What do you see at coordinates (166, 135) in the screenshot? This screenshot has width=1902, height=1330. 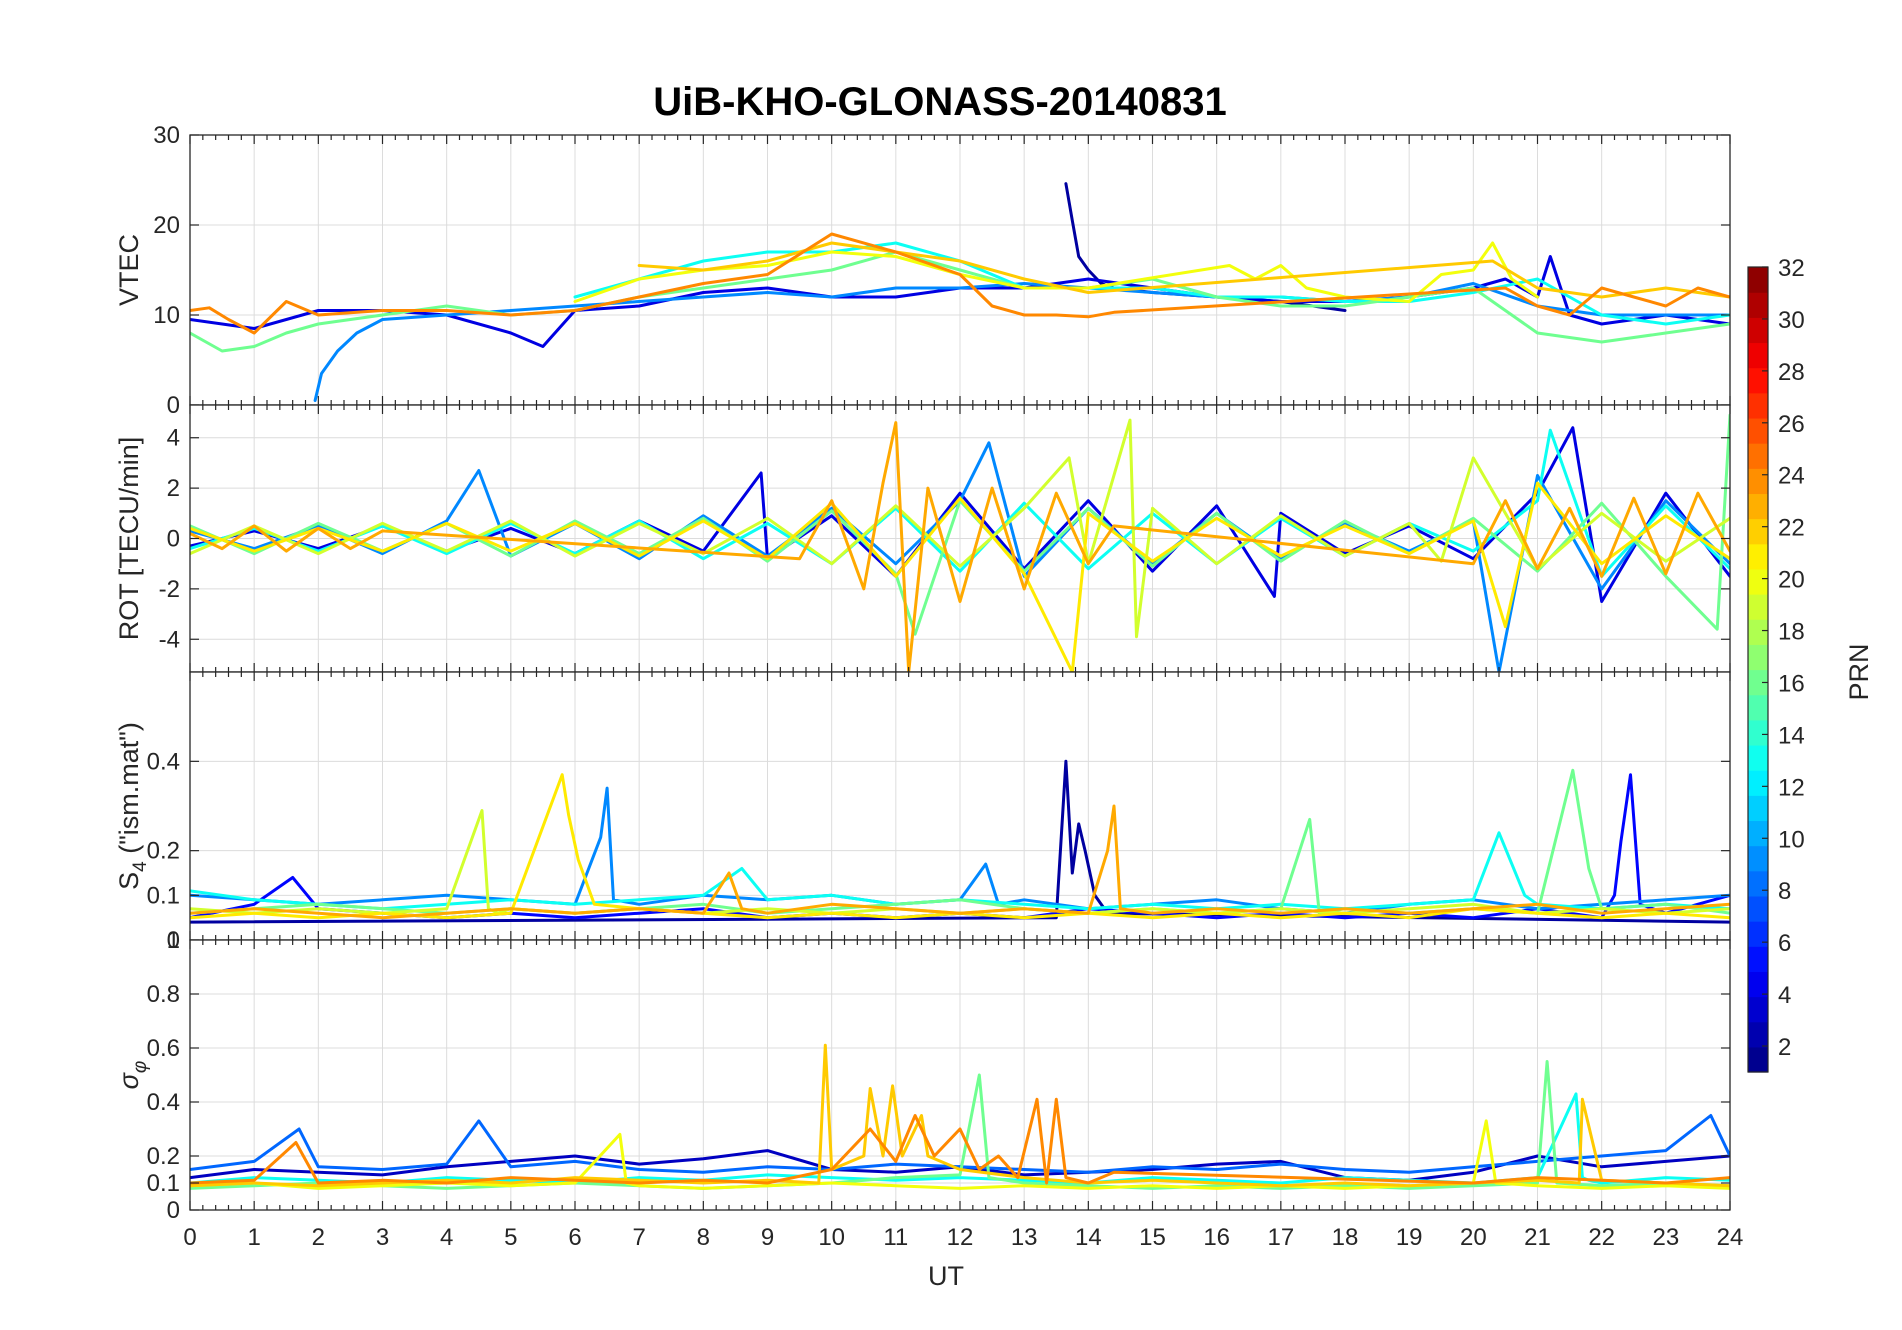 I see `y-tick-label: 30` at bounding box center [166, 135].